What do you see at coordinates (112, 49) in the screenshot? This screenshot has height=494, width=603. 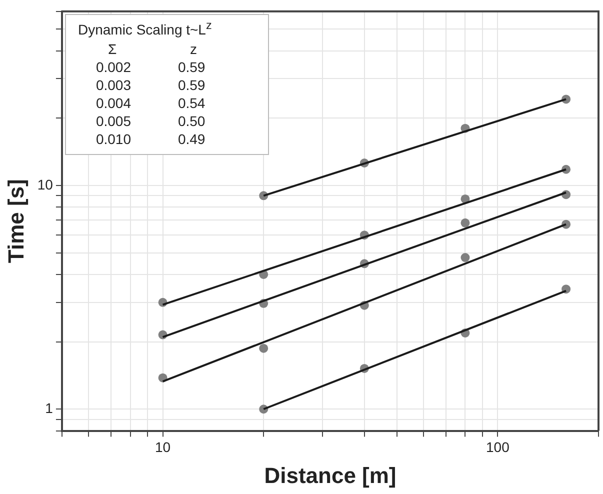 I see `annotation: Σ` at bounding box center [112, 49].